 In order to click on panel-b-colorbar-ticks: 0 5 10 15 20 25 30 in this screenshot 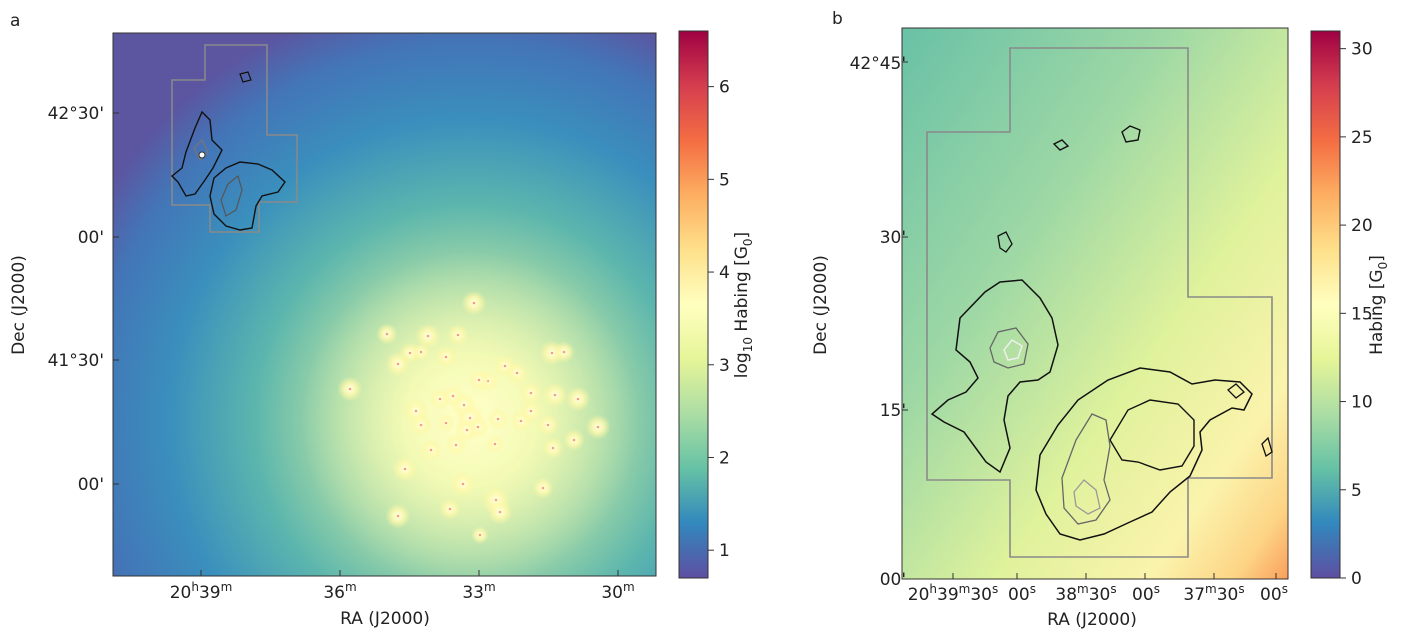, I will do `click(1356, 314)`.